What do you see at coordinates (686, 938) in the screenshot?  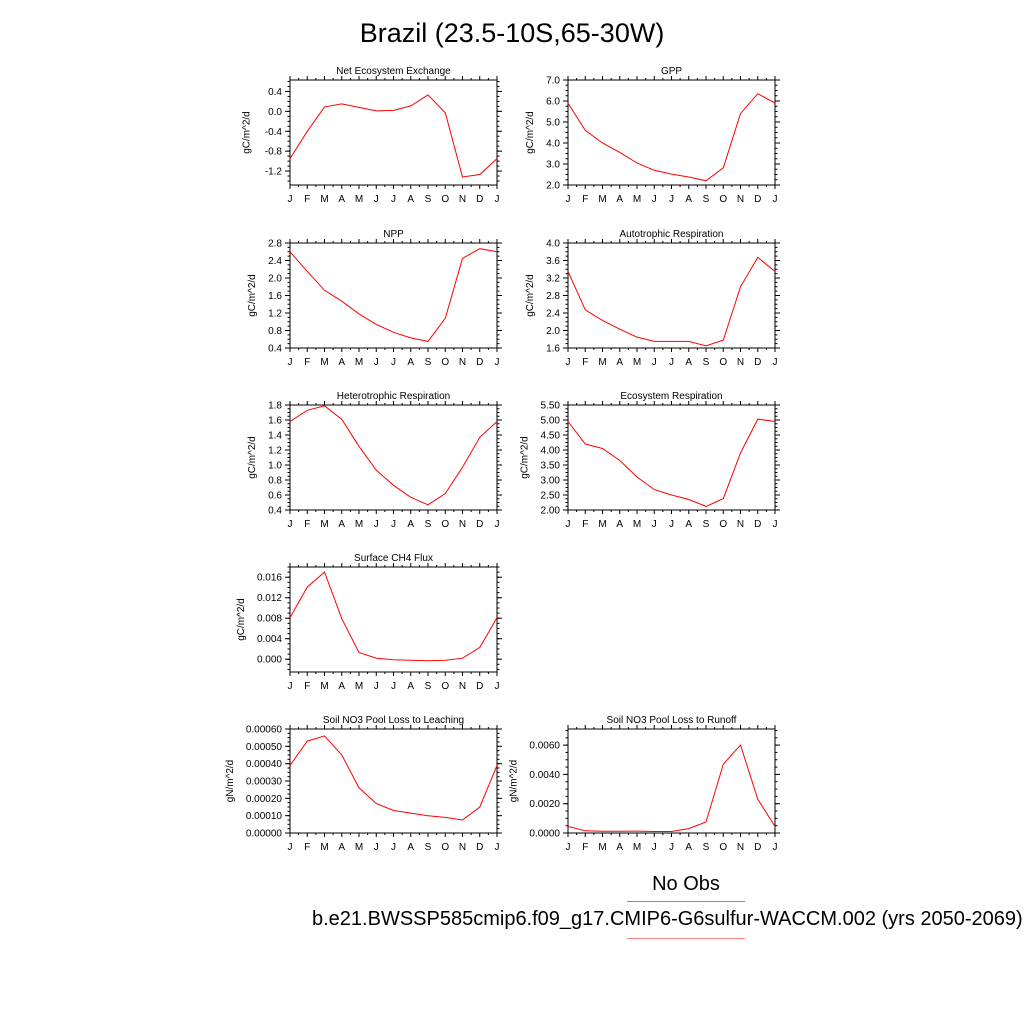 I see `legend-case-line` at bounding box center [686, 938].